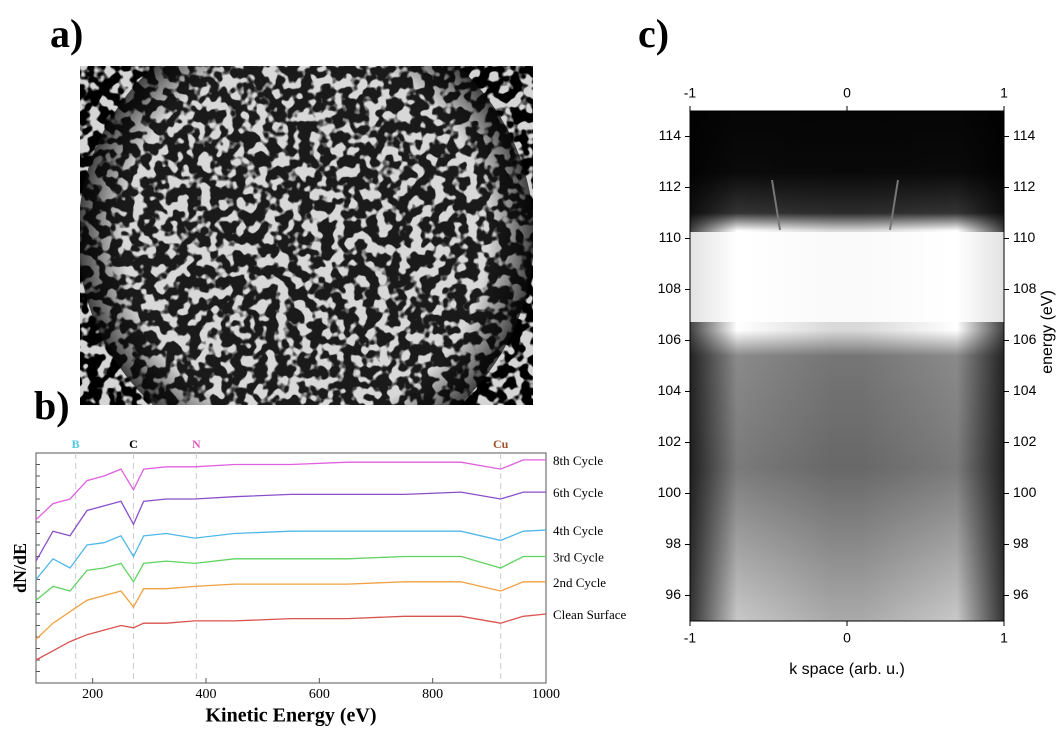 This screenshot has width=1061, height=729. Describe the element at coordinates (578, 460) in the screenshot. I see `series-label: 8th Cycle` at that location.